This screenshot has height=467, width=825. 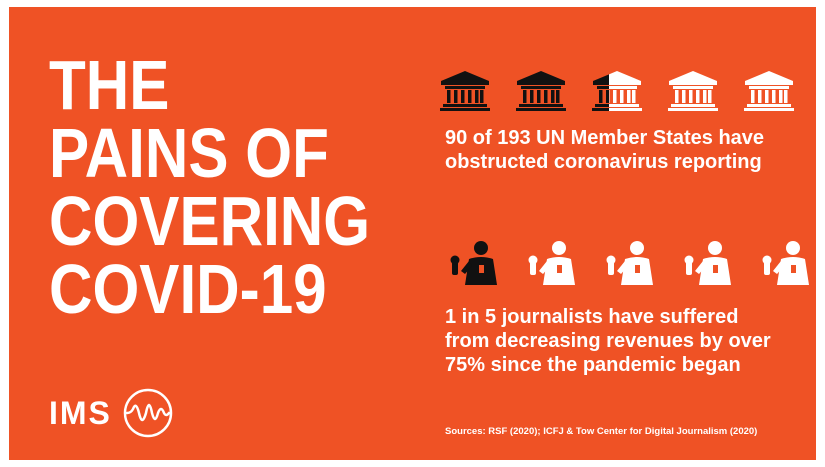 I want to click on states-statistic-line-1: 90 of 193 UN Member States have, so click(x=605, y=138).